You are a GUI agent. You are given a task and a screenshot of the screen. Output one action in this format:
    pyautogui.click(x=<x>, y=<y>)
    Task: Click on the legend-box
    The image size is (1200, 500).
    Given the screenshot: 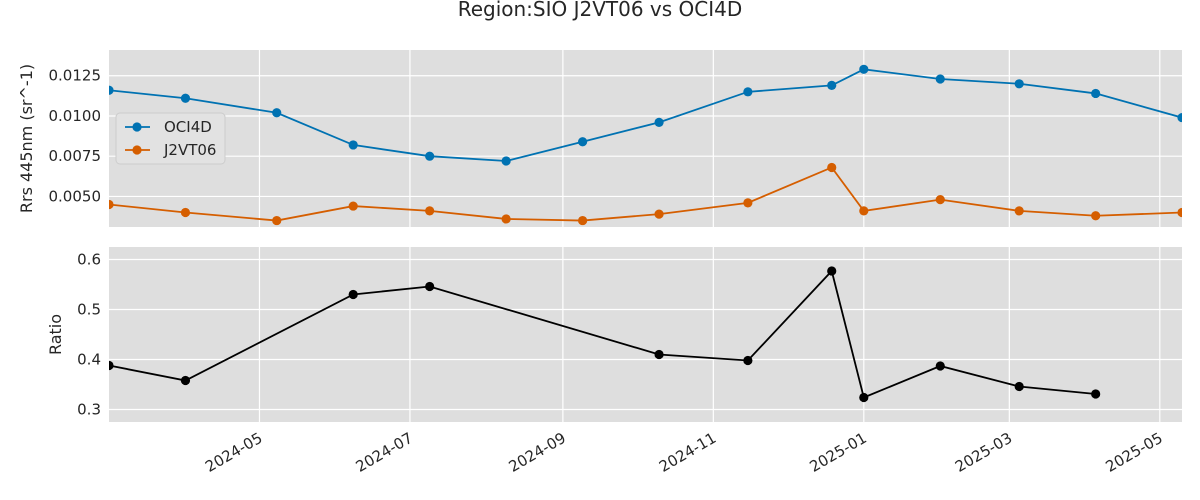 What is the action you would take?
    pyautogui.click(x=170, y=138)
    